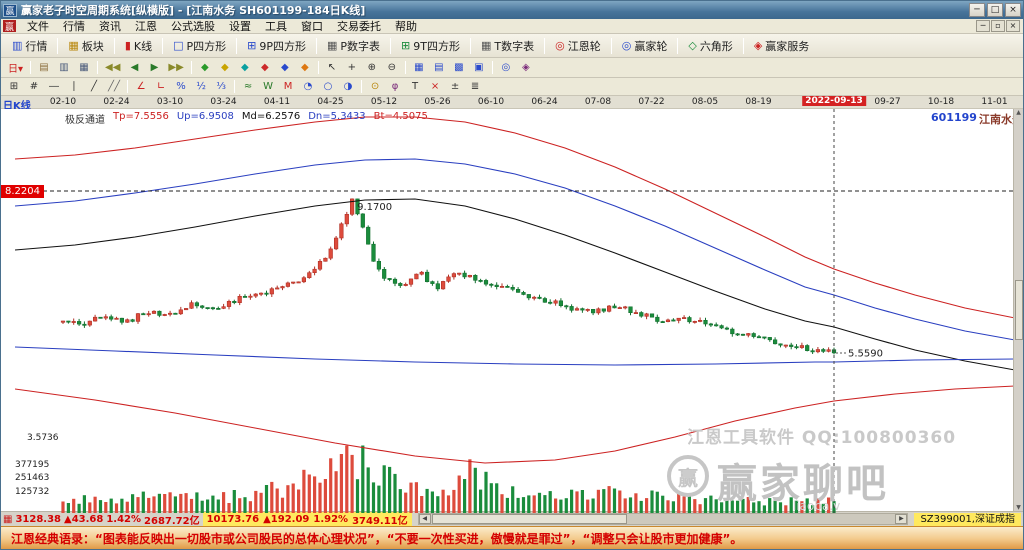 This screenshot has width=1024, height=550. I want to click on toolbar-label: P数字表, so click(360, 46).